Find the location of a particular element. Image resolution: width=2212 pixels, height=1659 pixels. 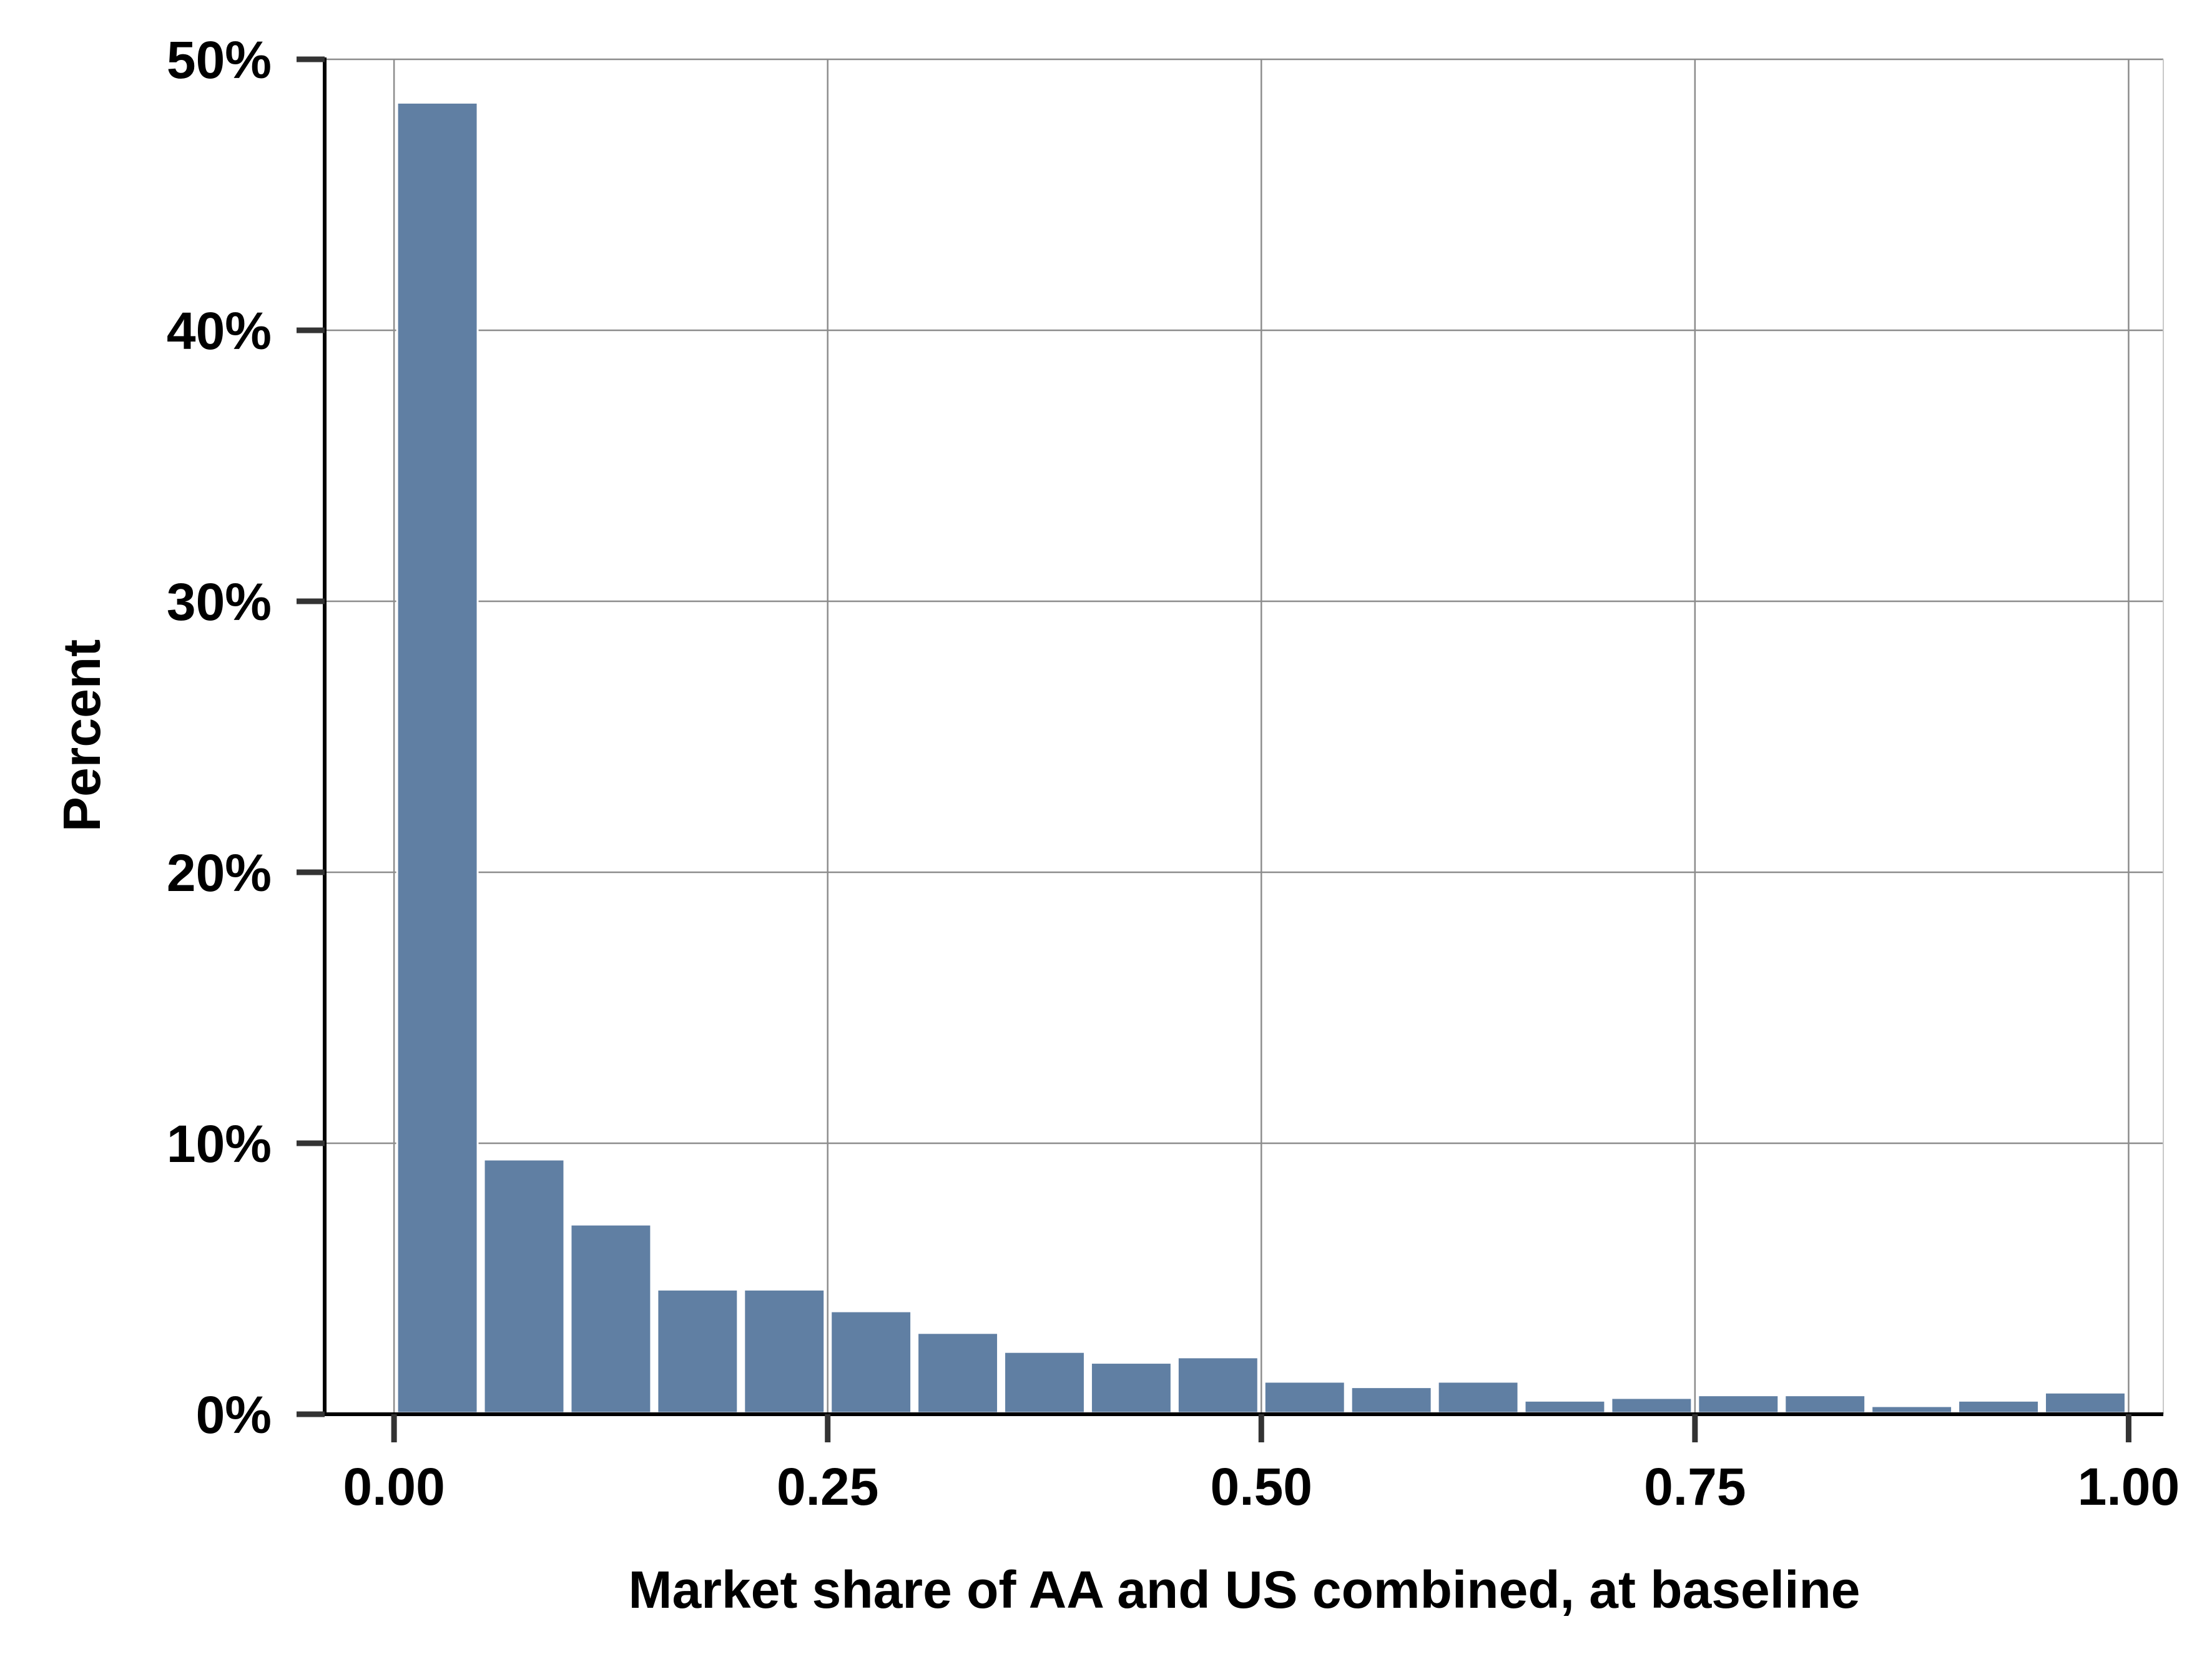

x-tick-label: 0.25 is located at coordinates (828, 1486).